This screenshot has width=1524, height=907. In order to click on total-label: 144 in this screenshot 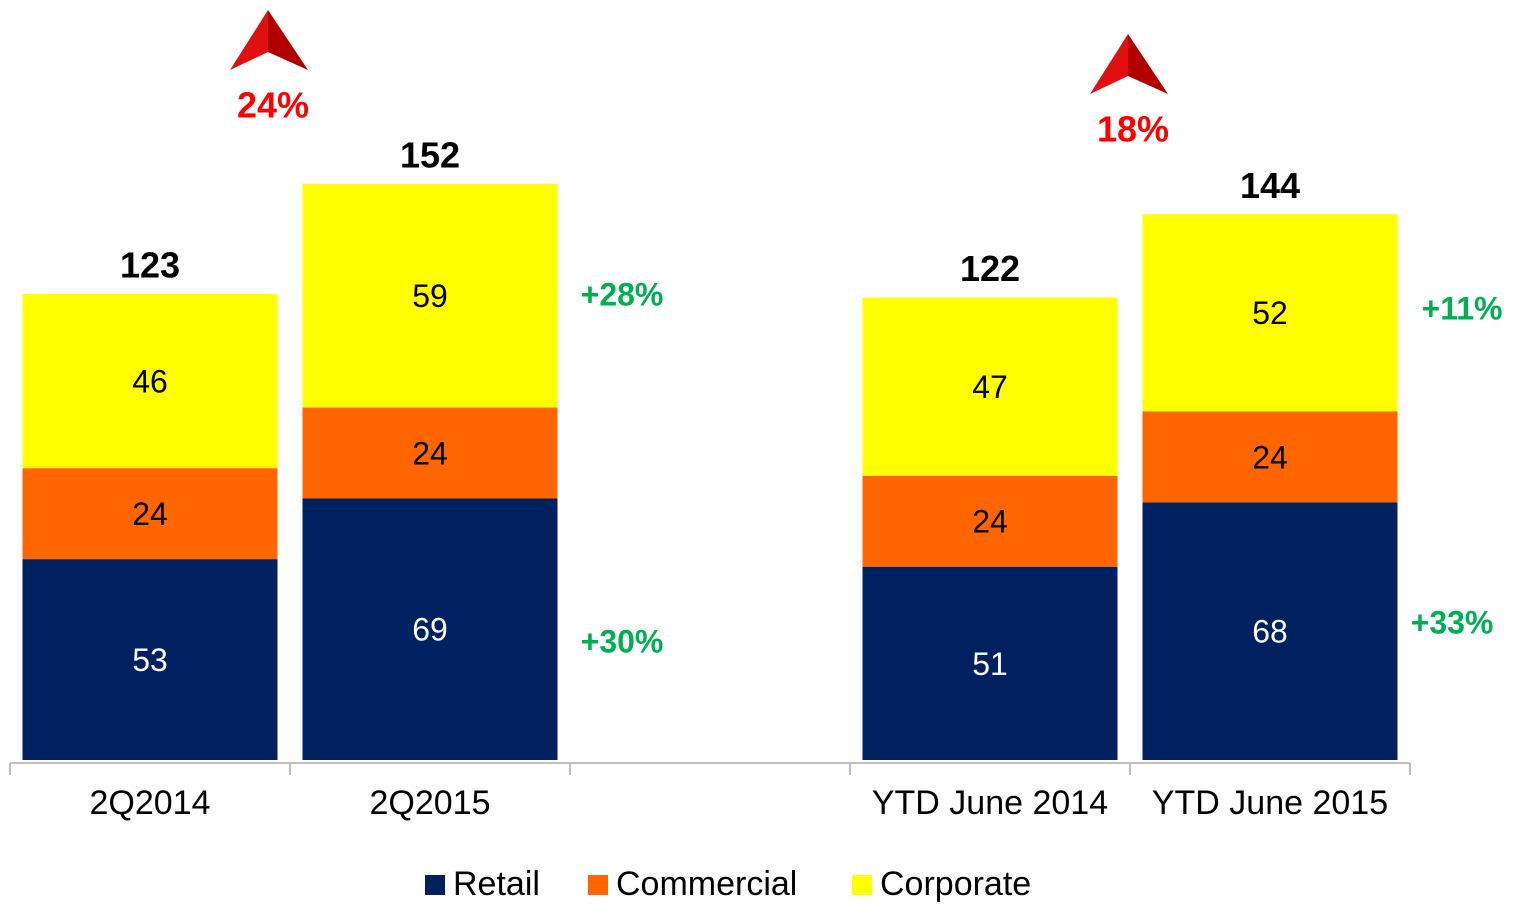, I will do `click(1270, 185)`.